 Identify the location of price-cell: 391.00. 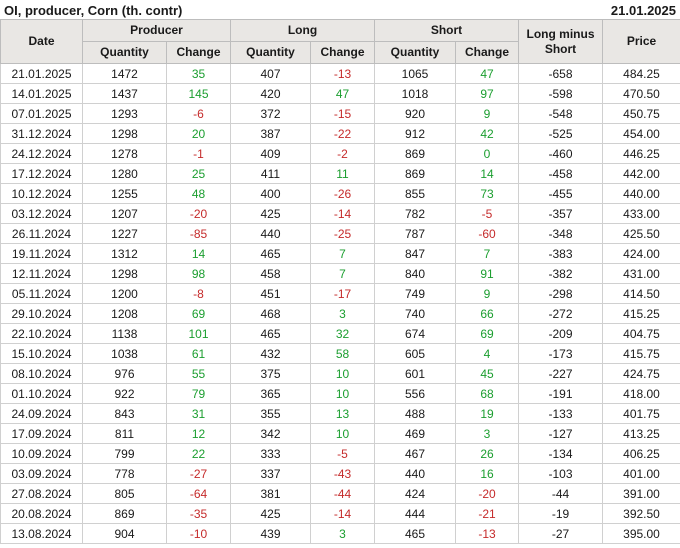
(641, 493).